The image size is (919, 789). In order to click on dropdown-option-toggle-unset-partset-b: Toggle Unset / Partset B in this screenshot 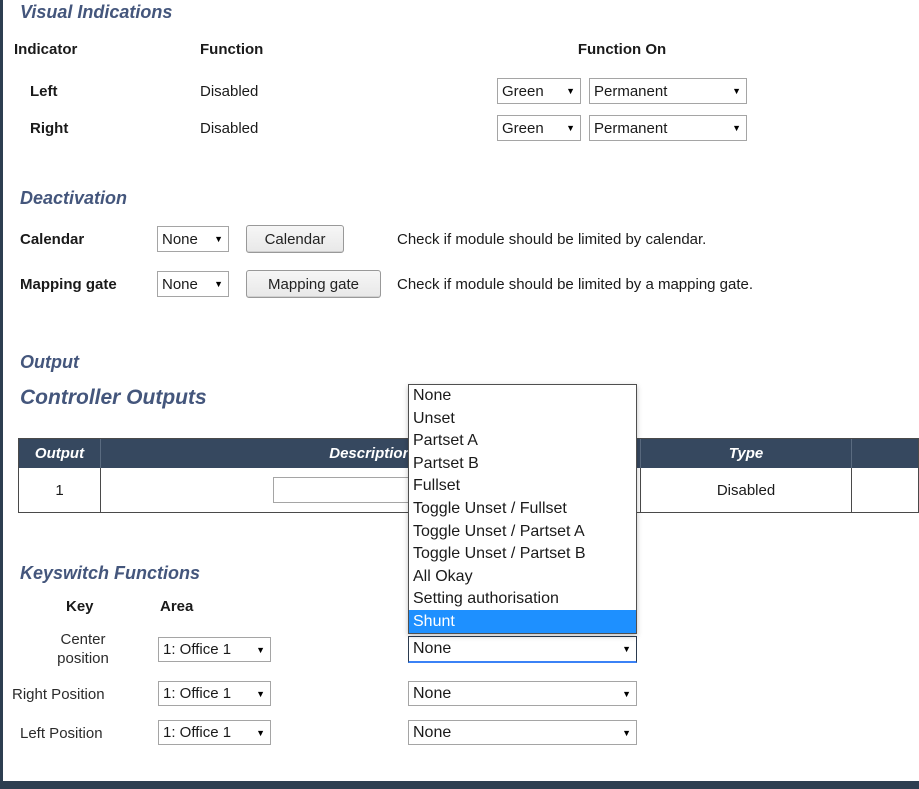, I will do `click(499, 554)`.